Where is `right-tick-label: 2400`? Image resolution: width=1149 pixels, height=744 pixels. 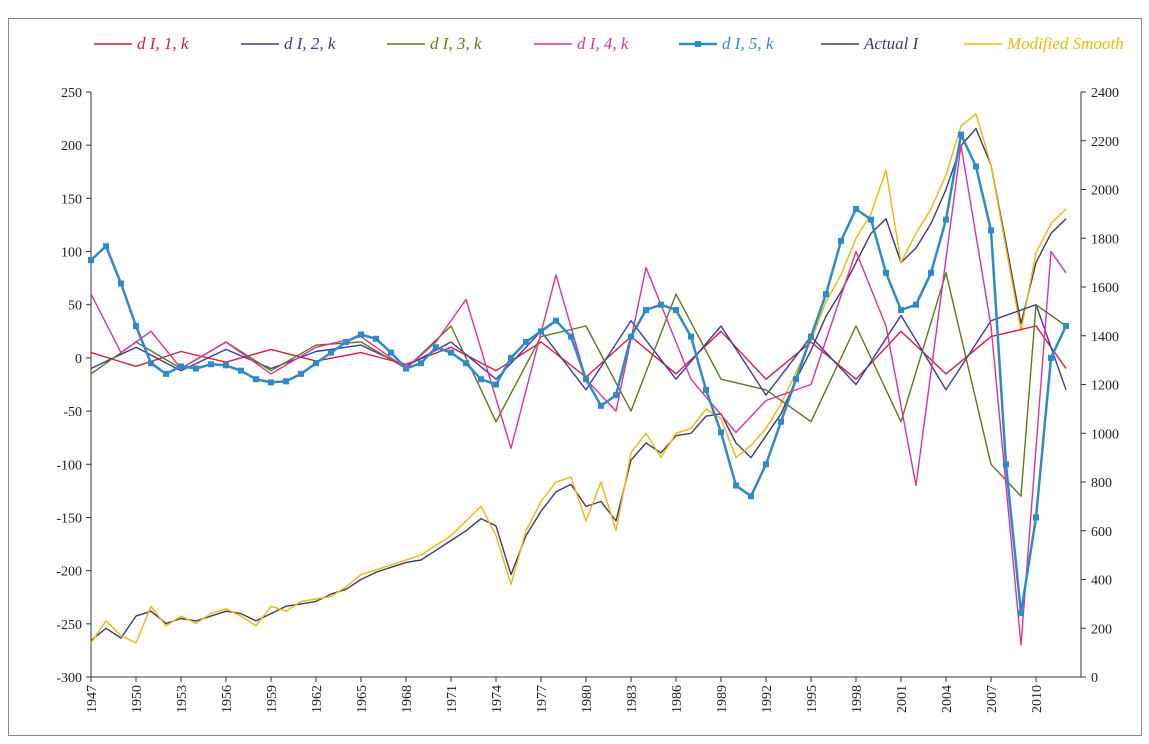
right-tick-label: 2400 is located at coordinates (1105, 93).